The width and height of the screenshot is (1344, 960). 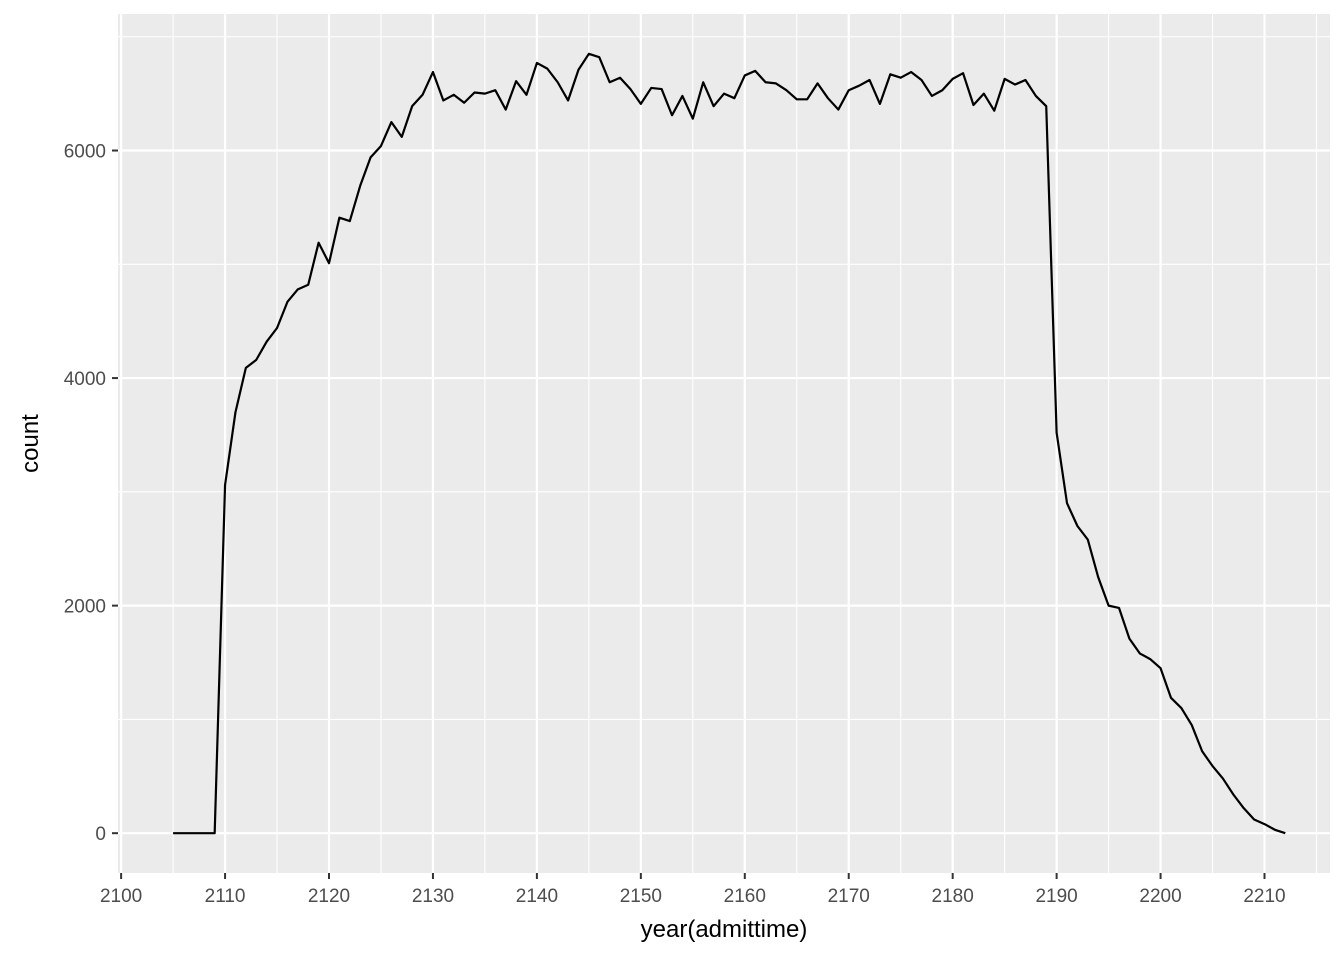 What do you see at coordinates (433, 896) in the screenshot?
I see `x-tick-label: 2130` at bounding box center [433, 896].